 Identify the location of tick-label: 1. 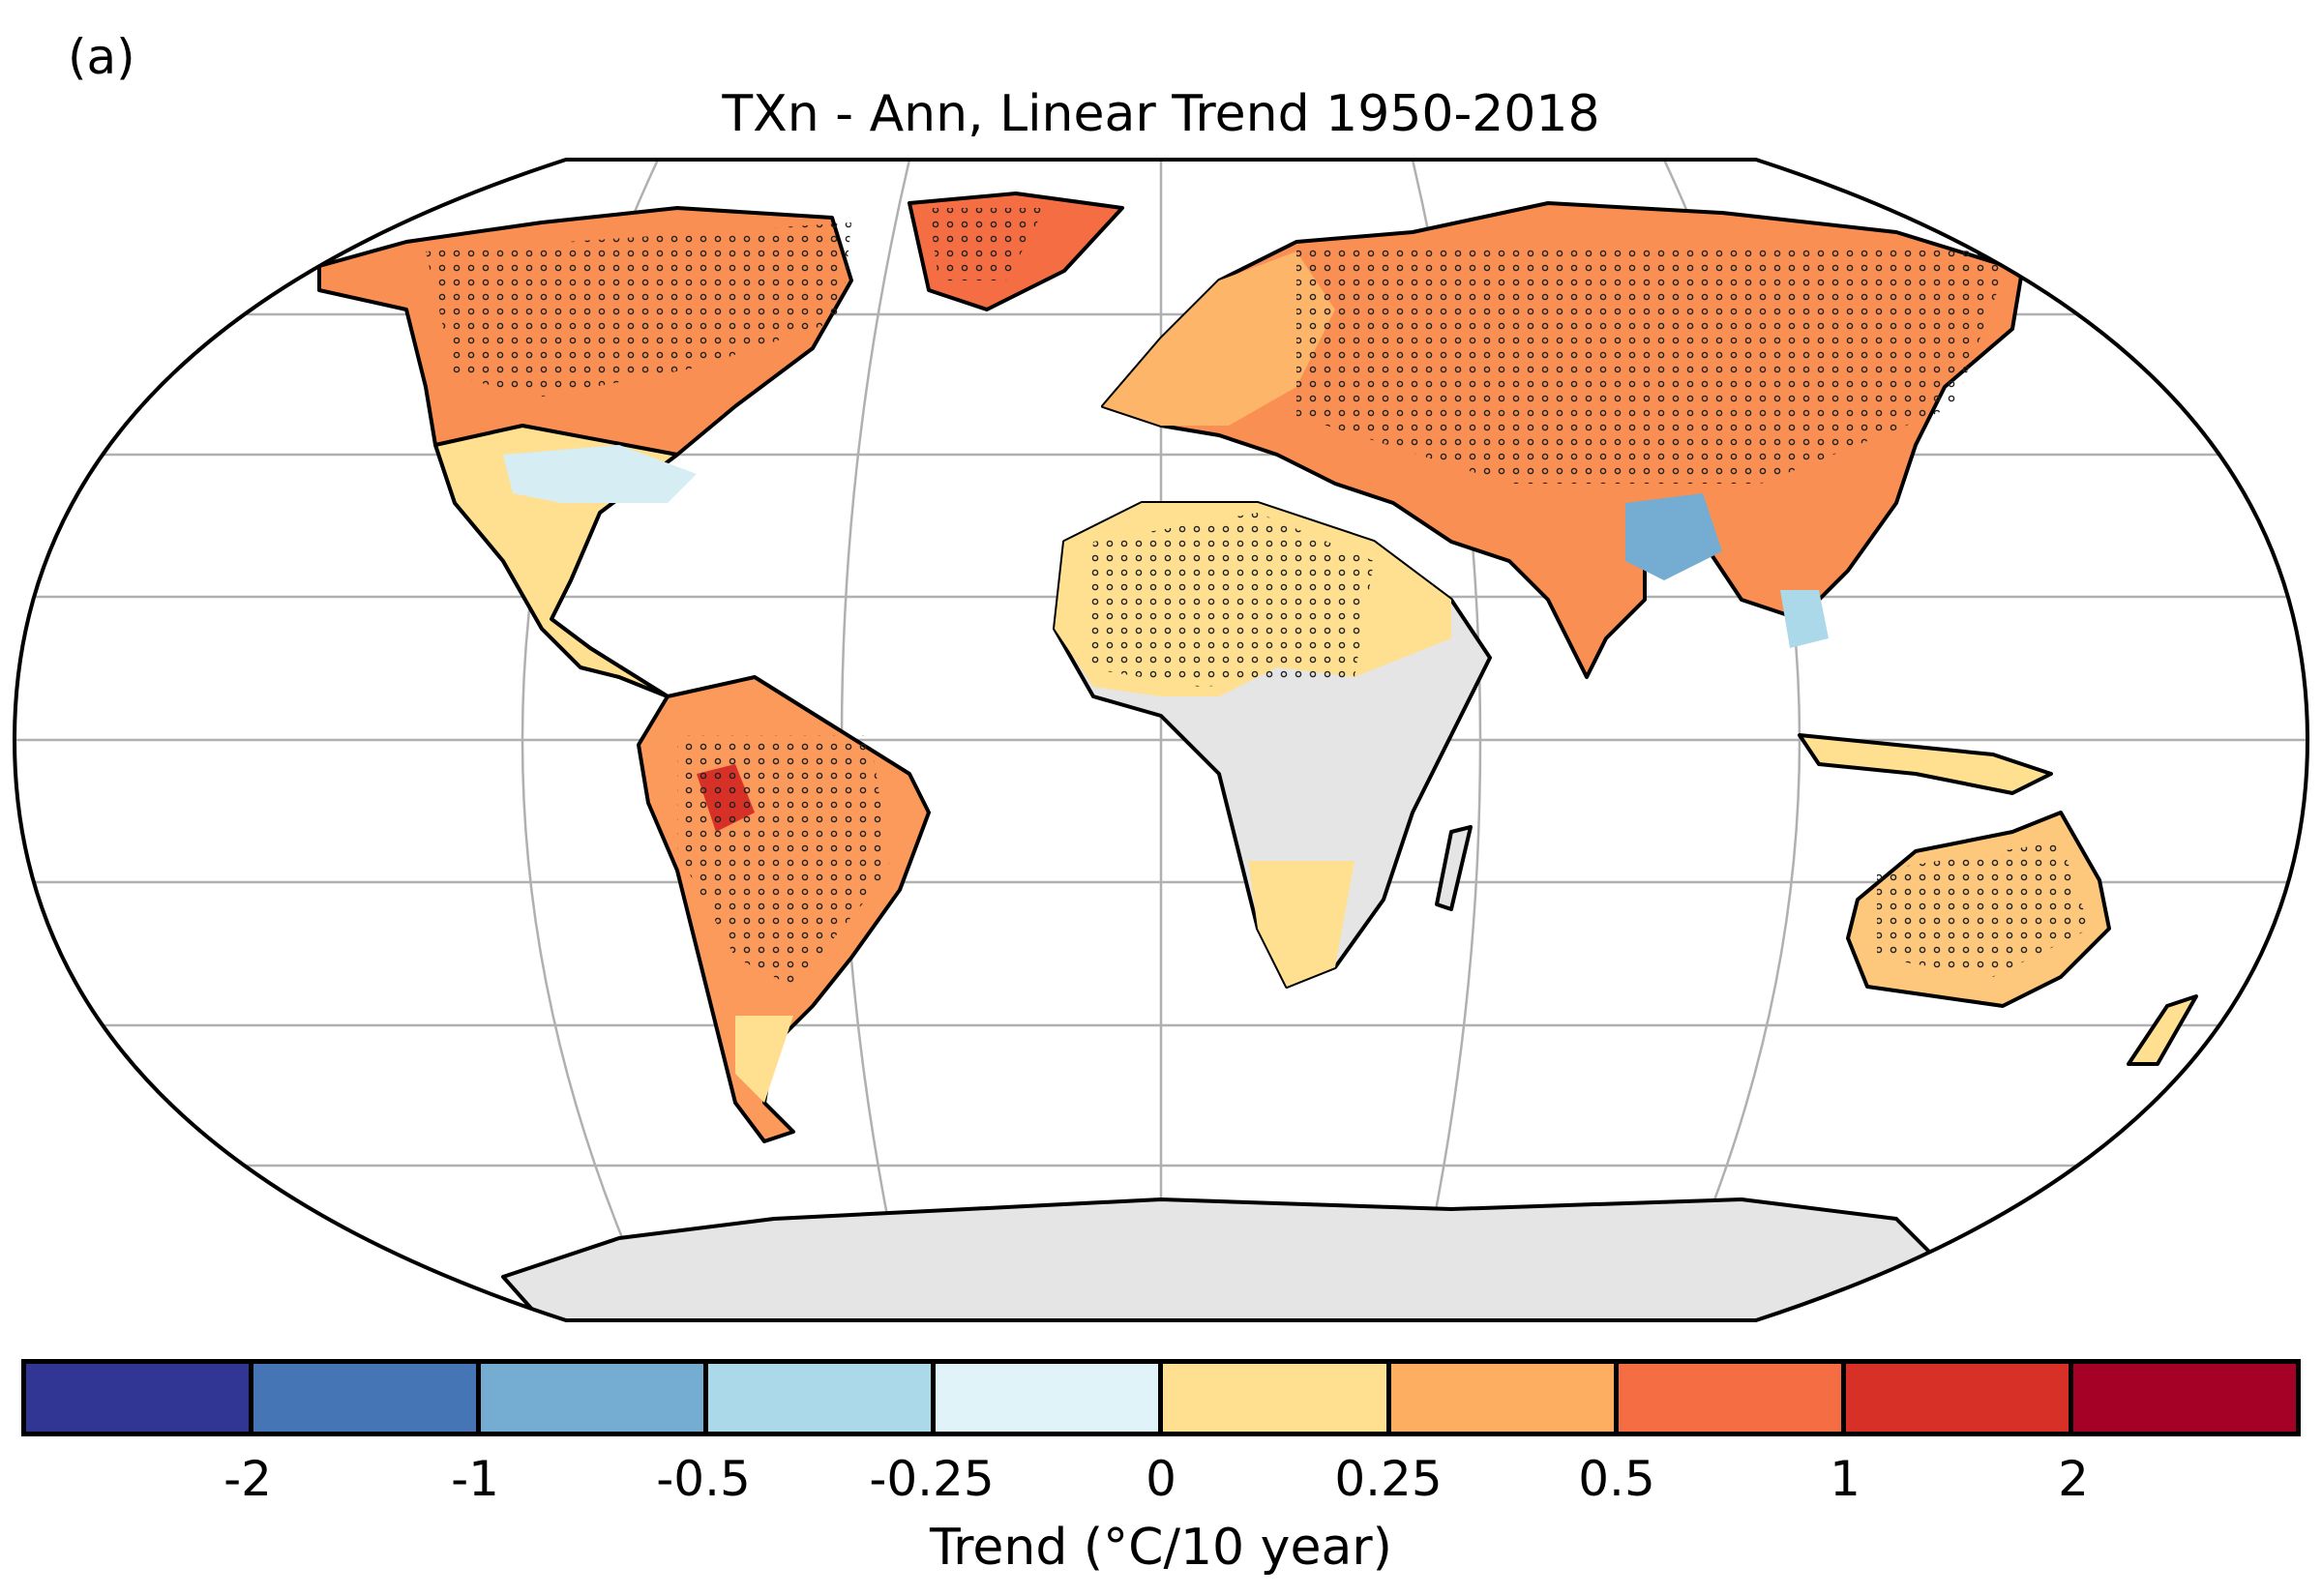
(1845, 1479).